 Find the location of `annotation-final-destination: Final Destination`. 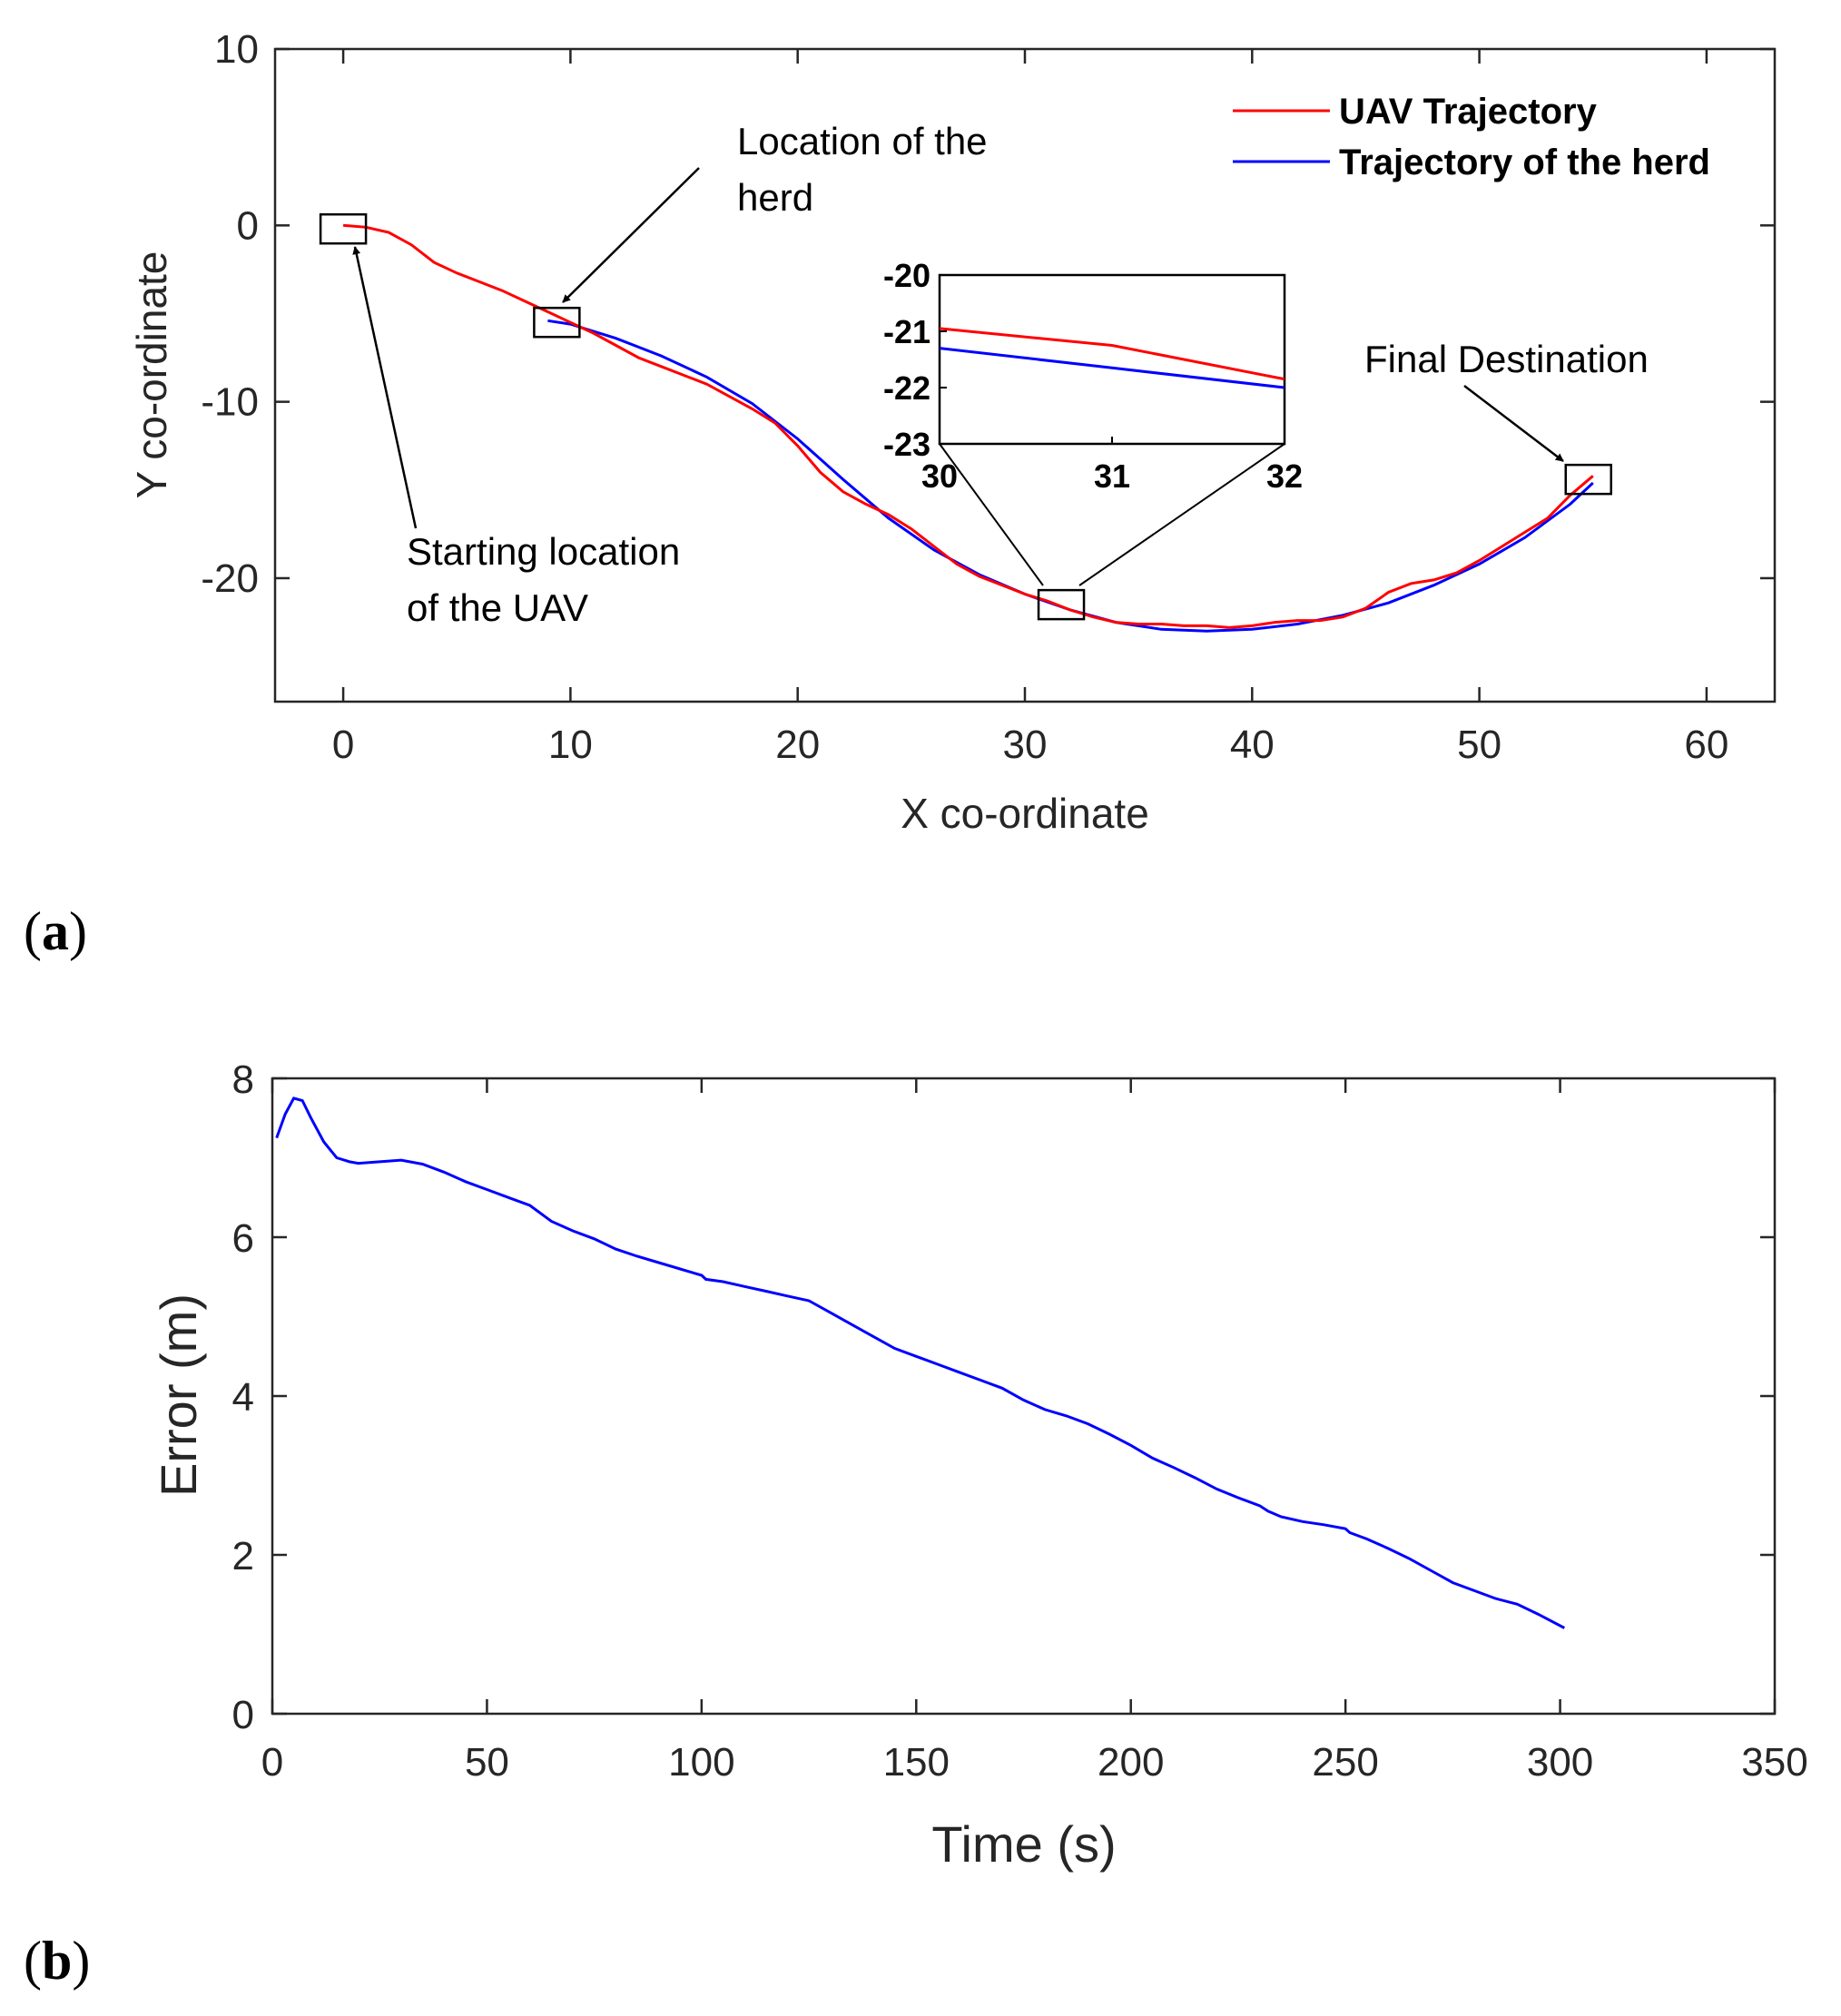

annotation-final-destination: Final Destination is located at coordinates (1506, 359).